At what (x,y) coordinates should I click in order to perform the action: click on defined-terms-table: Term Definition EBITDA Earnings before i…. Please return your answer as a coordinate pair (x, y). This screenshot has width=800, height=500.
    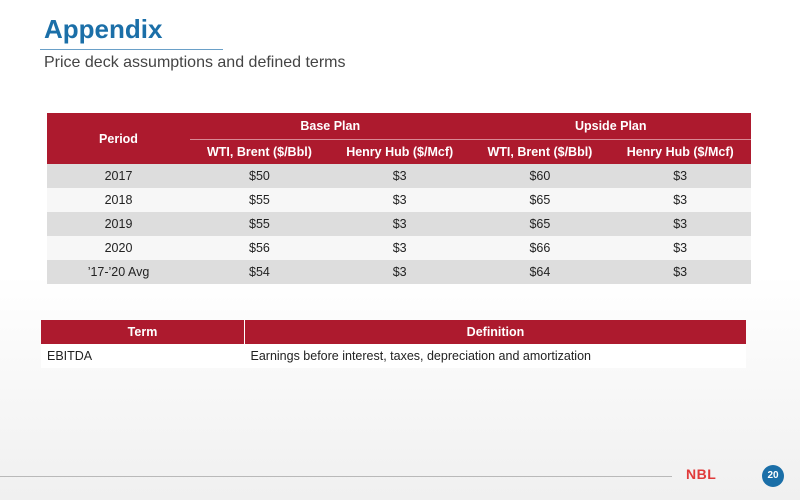
    Looking at the image, I should click on (393, 344).